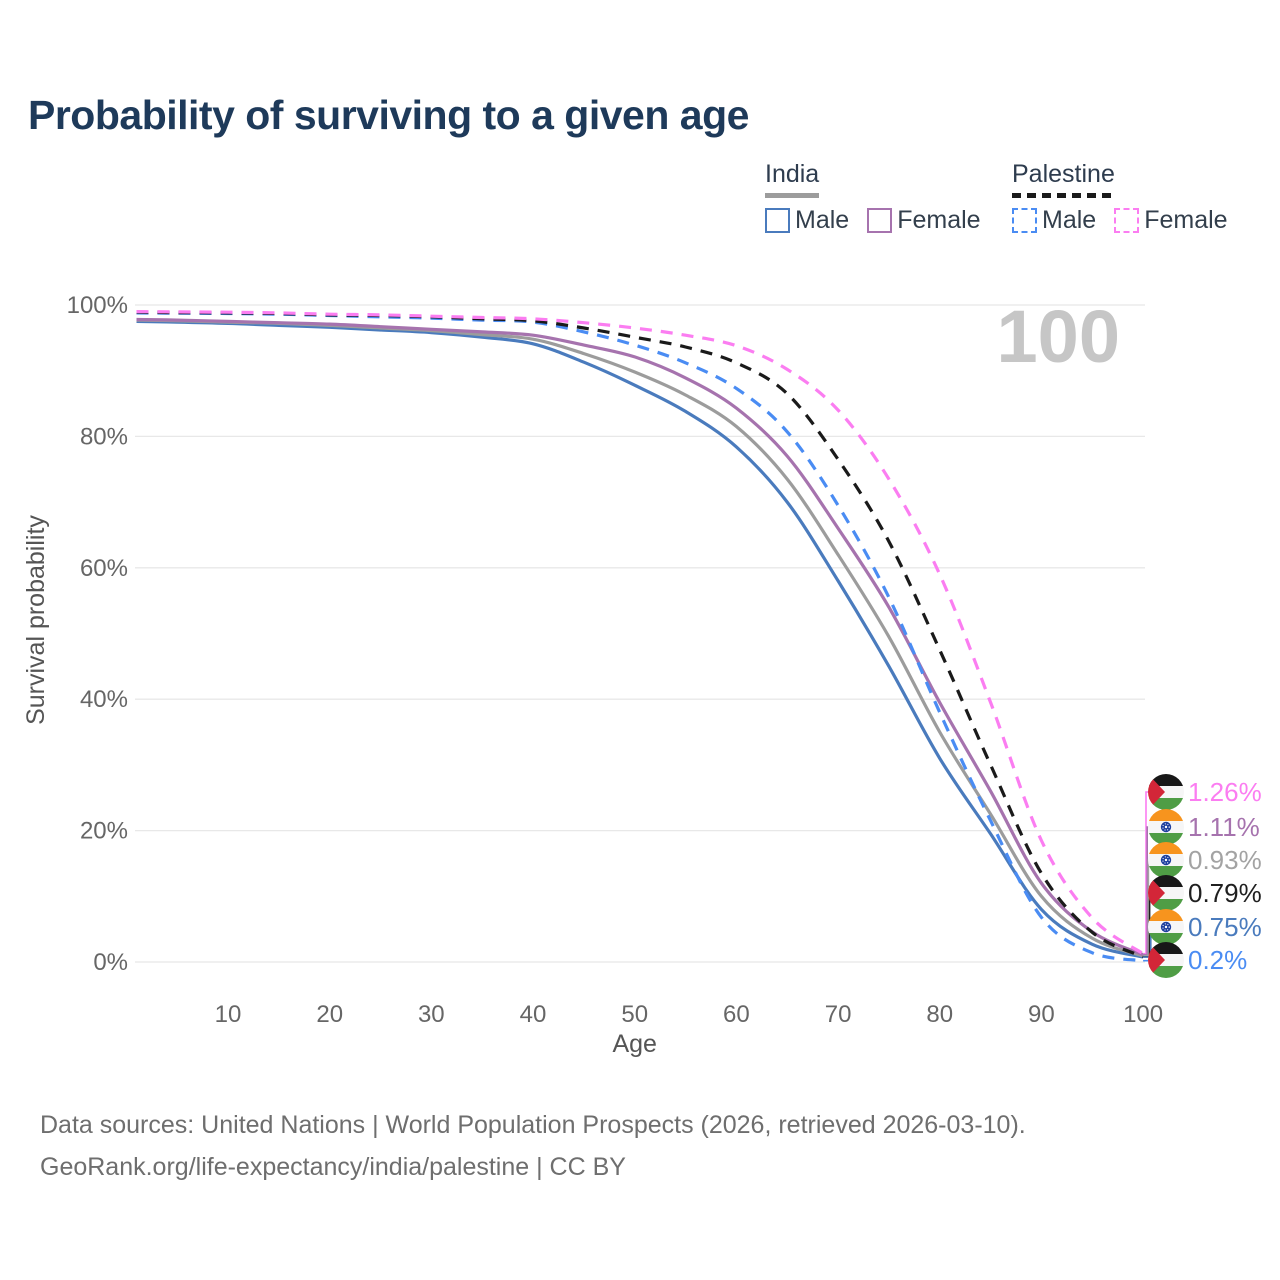  Describe the element at coordinates (97, 305) in the screenshot. I see `y-tick-100: 100%` at that location.